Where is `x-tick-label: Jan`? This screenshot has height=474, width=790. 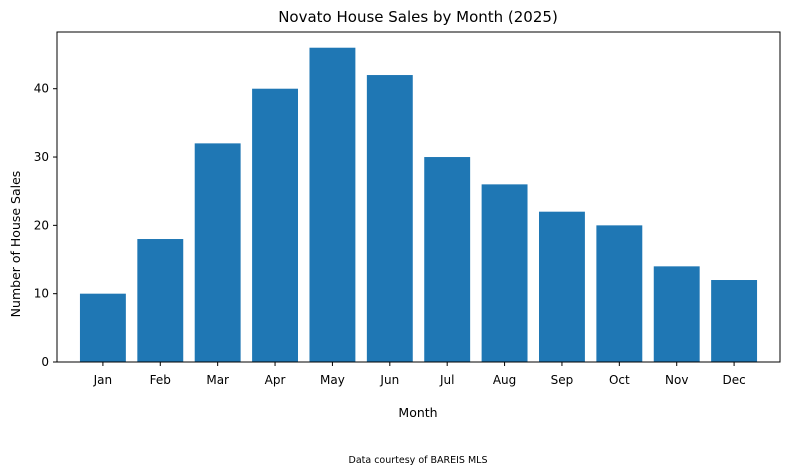
x-tick-label: Jan is located at coordinates (103, 380).